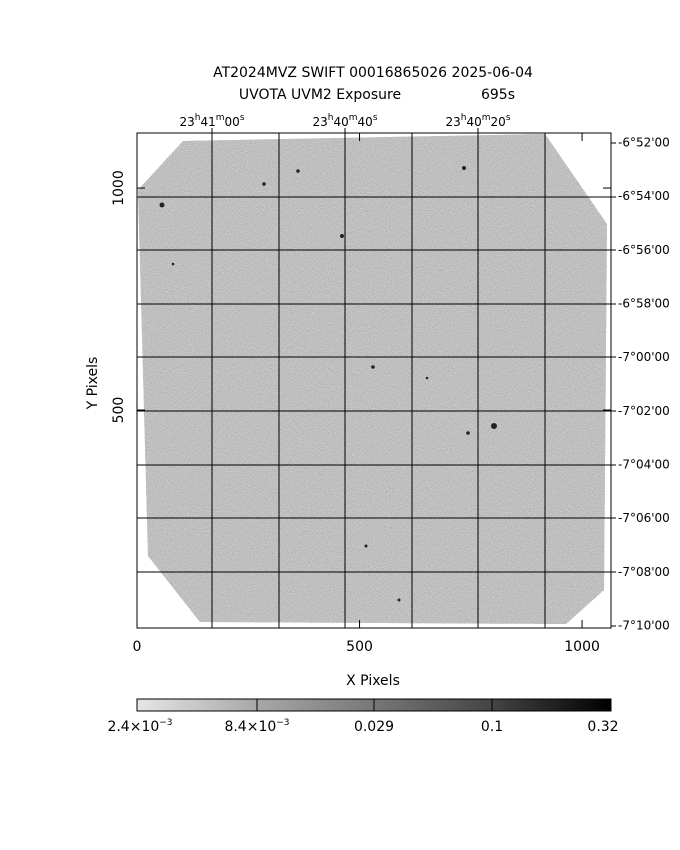  Describe the element at coordinates (93, 384) in the screenshot. I see `y-axis-label: Y Pixels` at that location.